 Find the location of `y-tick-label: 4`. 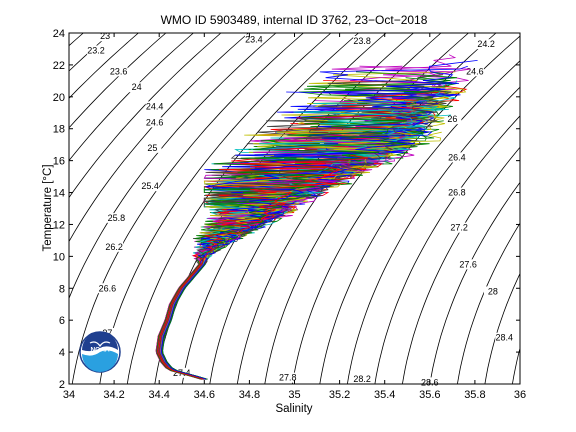

y-tick-label: 4 is located at coordinates (62, 353).